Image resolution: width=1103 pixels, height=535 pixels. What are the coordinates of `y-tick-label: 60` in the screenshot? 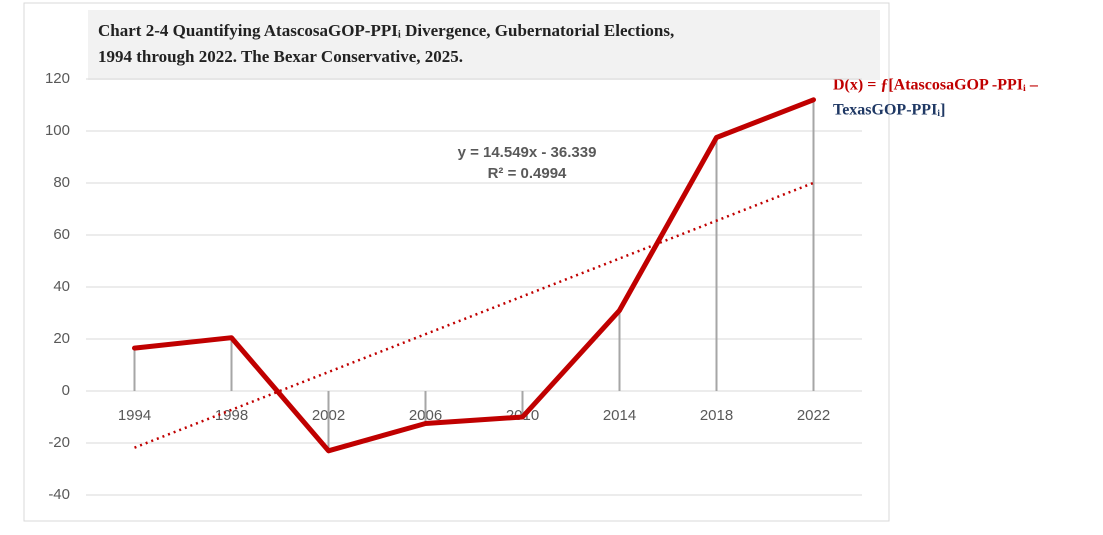 It's located at (61, 234).